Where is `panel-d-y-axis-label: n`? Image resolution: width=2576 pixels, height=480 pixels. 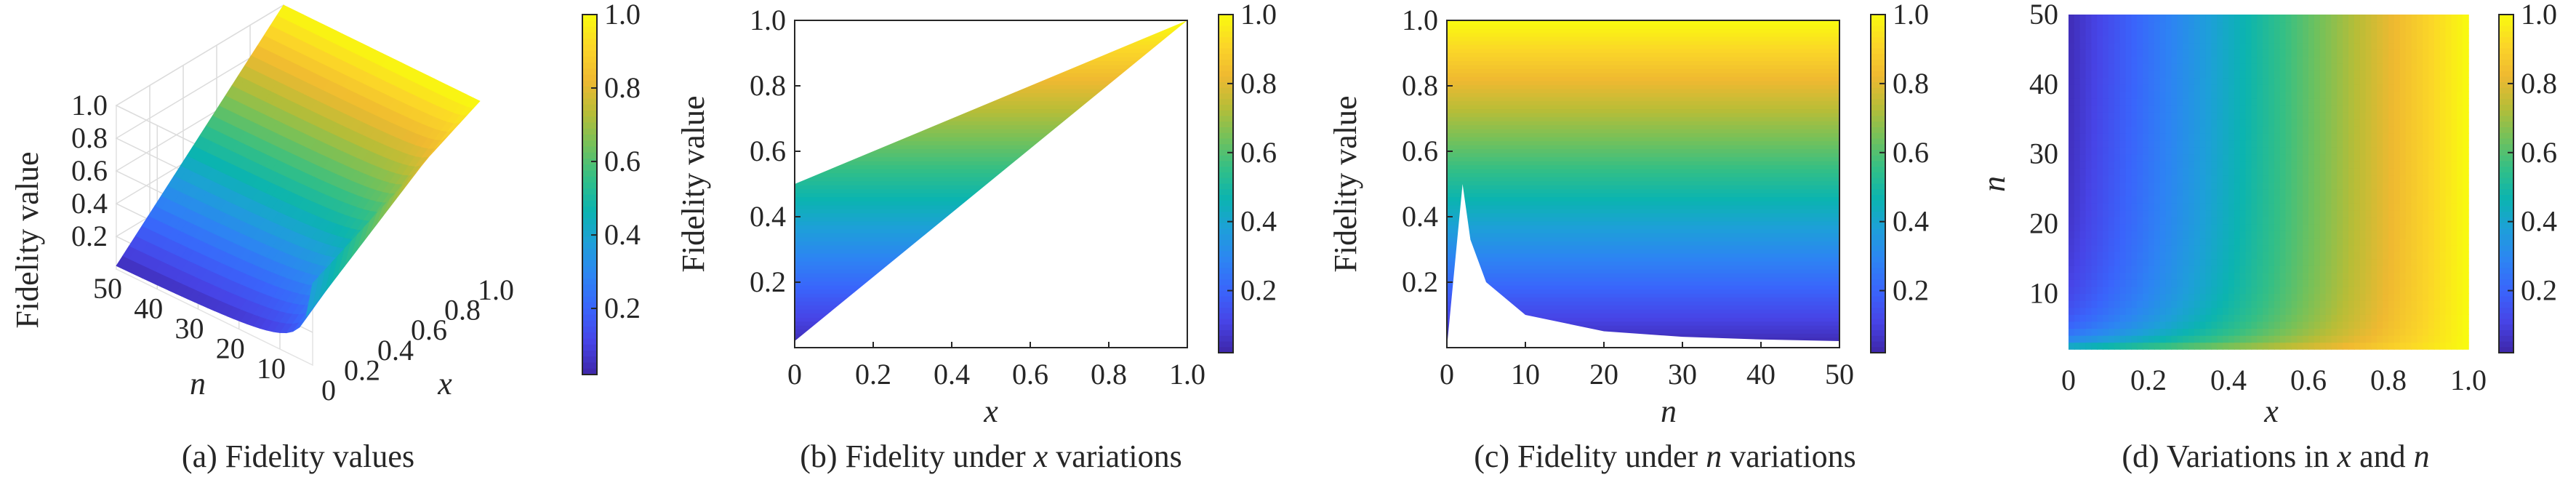
panel-d-y-axis-label: n is located at coordinates (1994, 184).